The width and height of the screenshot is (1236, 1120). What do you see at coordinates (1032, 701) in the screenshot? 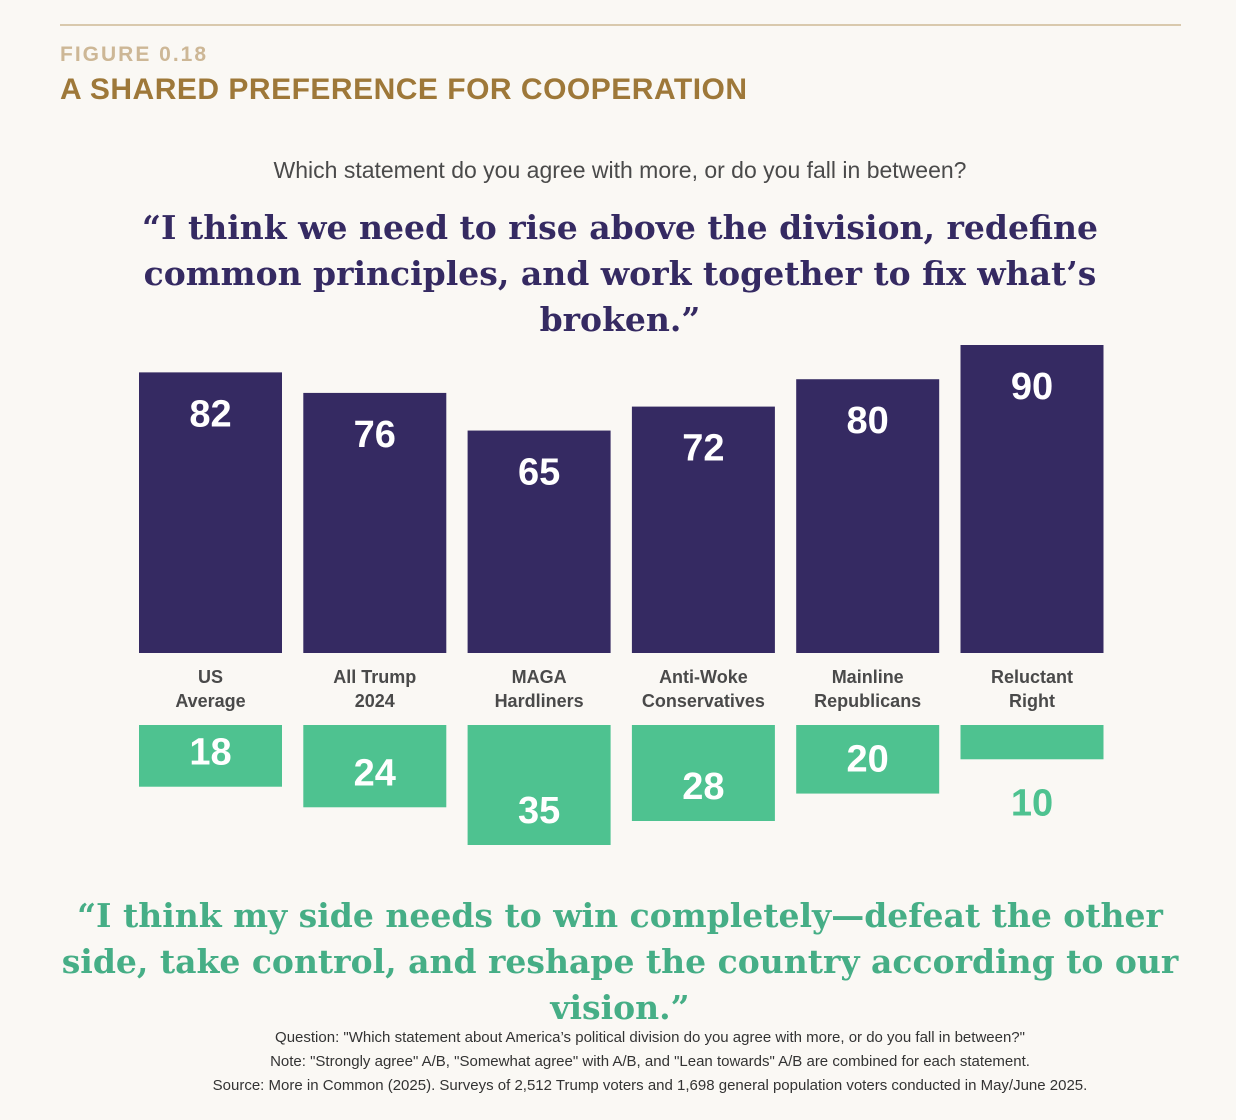
I see `category-label: Right` at bounding box center [1032, 701].